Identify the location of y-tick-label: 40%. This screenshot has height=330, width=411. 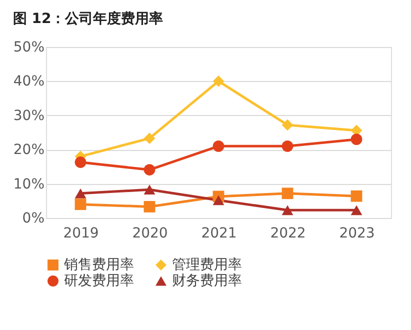
(28, 82).